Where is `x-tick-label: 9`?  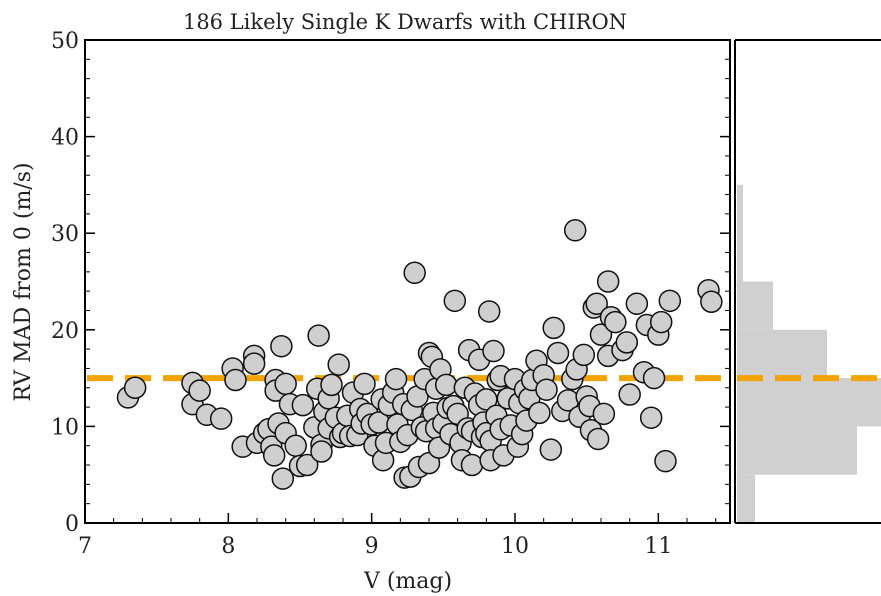
x-tick-label: 9 is located at coordinates (372, 546).